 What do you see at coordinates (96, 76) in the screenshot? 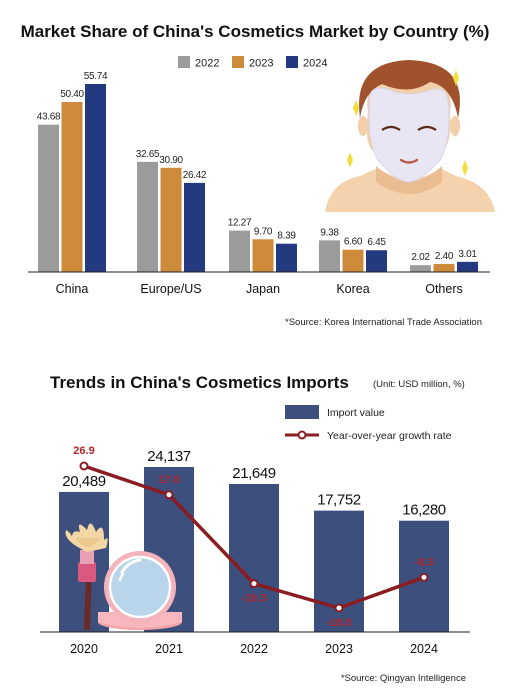
I see `value-label-china-2024: 55.74` at bounding box center [96, 76].